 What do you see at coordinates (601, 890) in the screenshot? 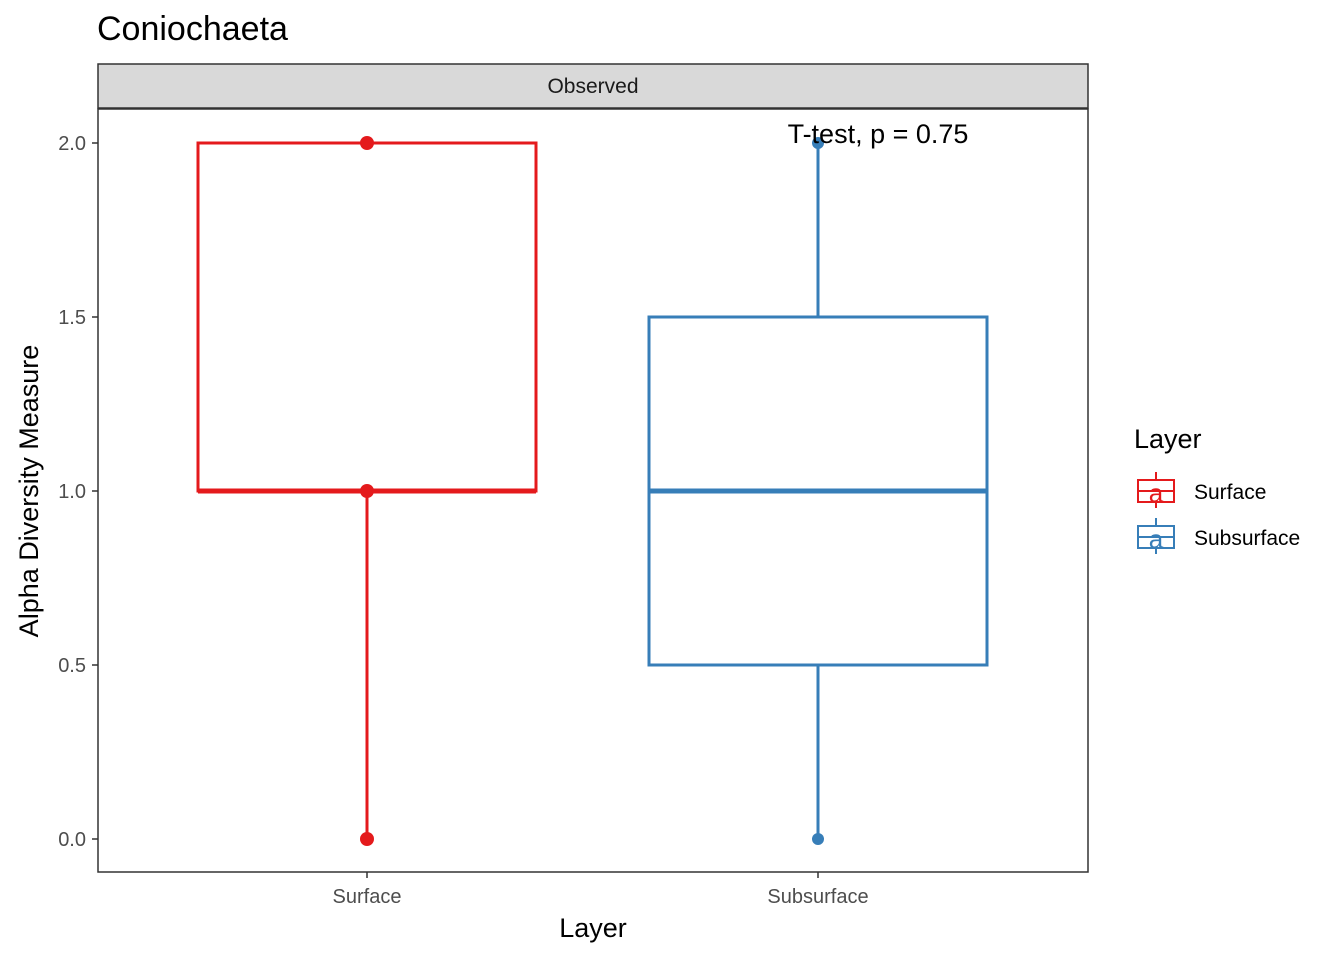
I see `x-axis: Surface Subsurface` at bounding box center [601, 890].